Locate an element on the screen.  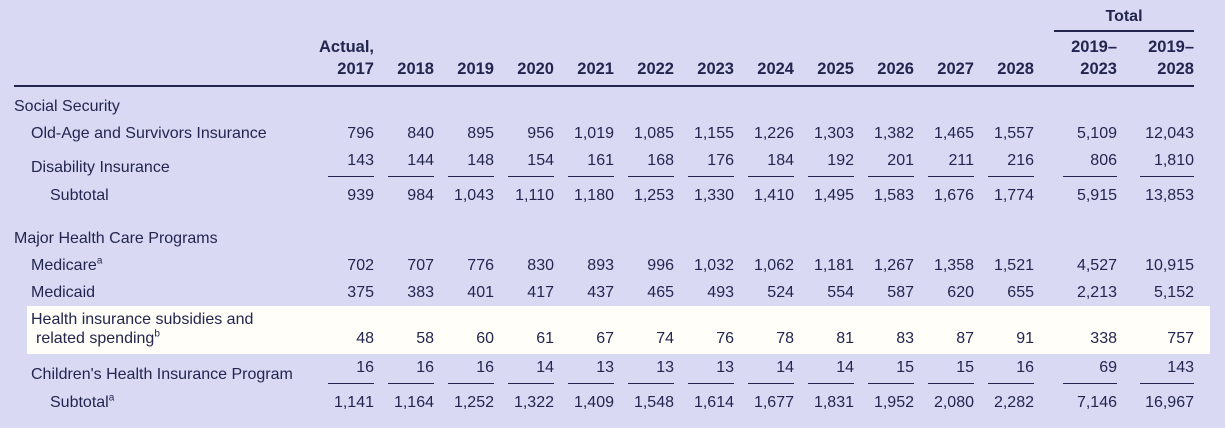
sum-rule-value: 216 is located at coordinates (1011, 164).